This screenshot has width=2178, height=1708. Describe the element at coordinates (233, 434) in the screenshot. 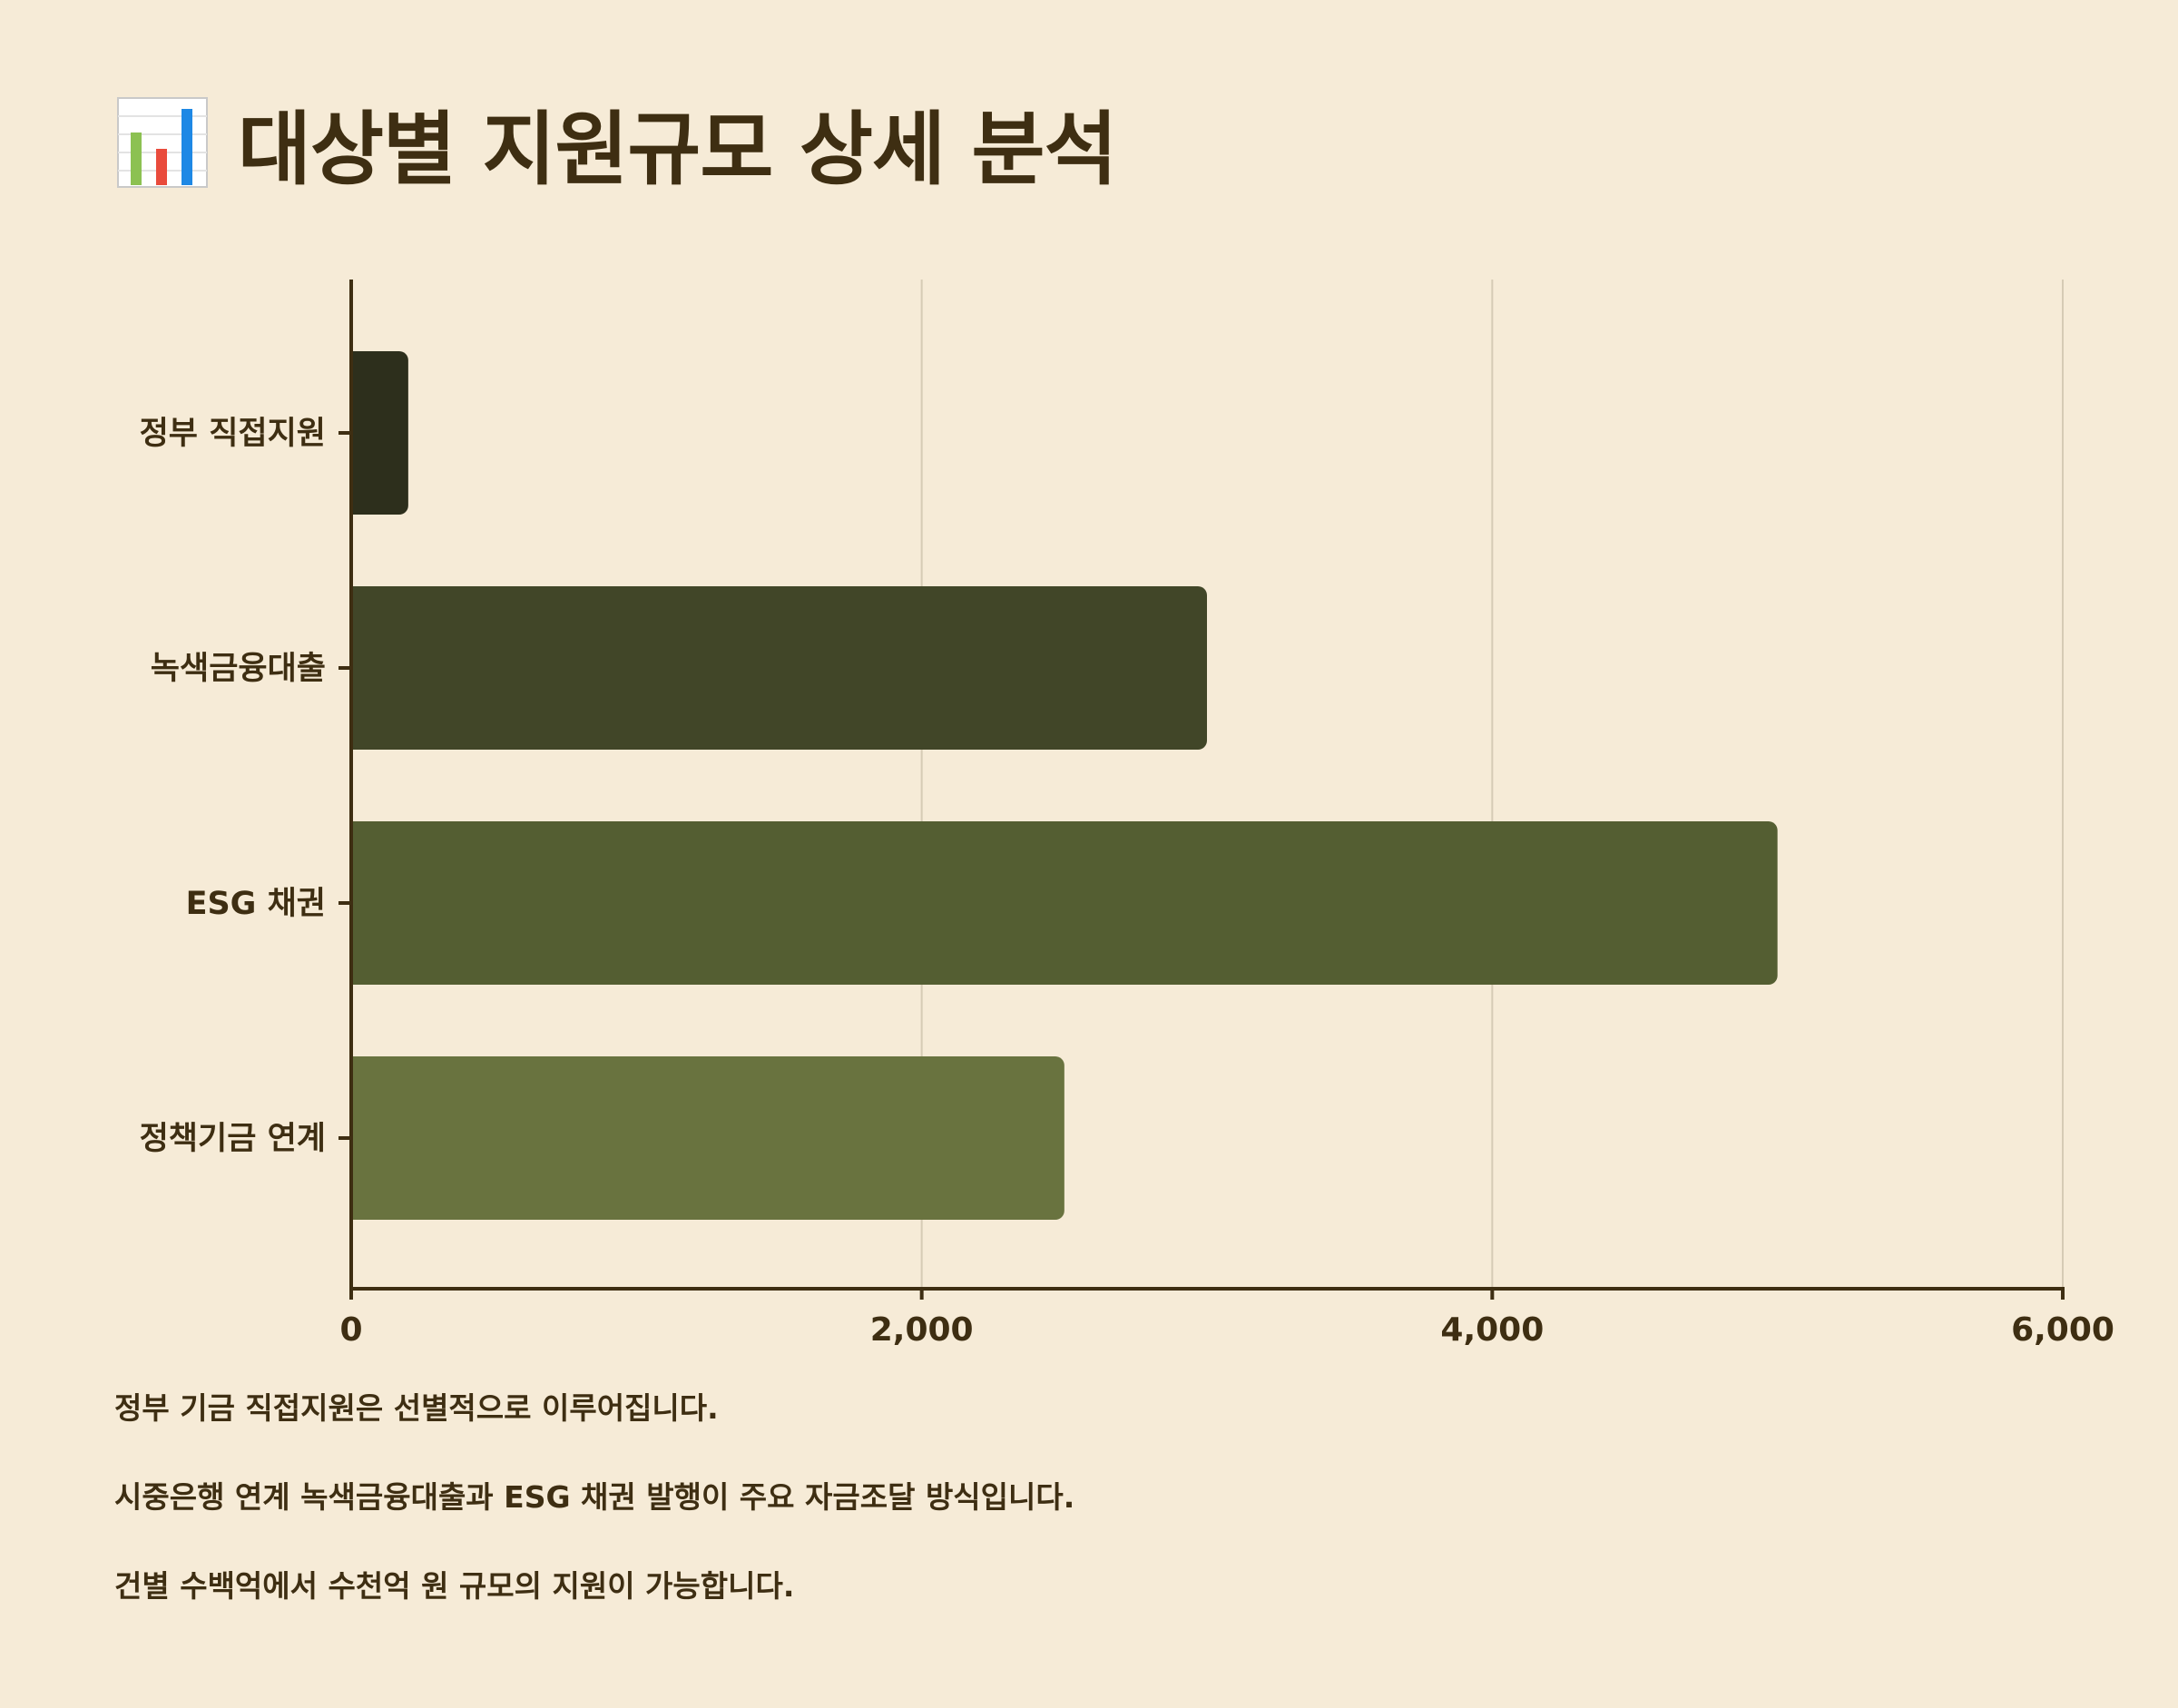

I see `category-label: 정부 직접지원` at that location.